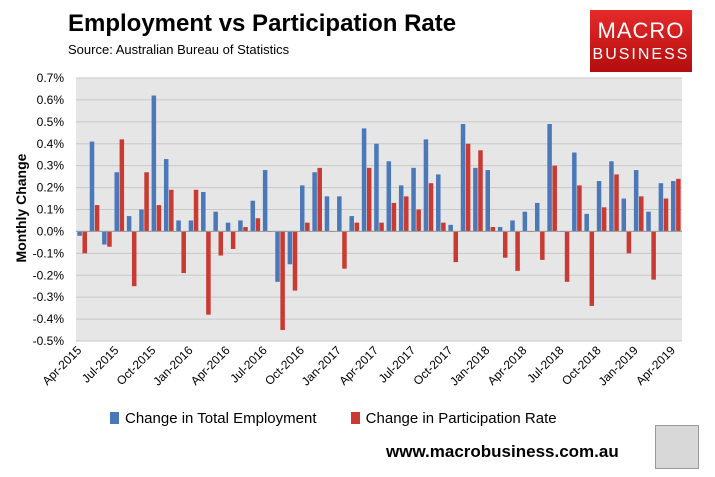 Image resolution: width=715 pixels, height=477 pixels. I want to click on chart-title: Employment vs Participation Rate, so click(262, 23).